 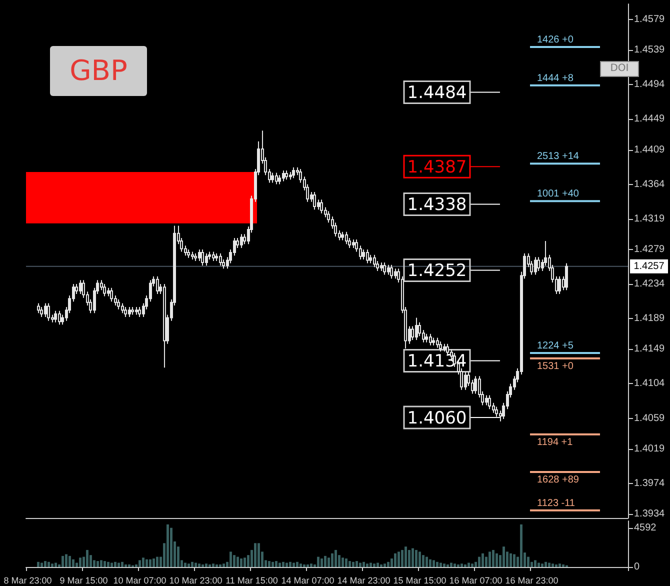 I want to click on y-tick-label: 1.4409, so click(x=650, y=150).